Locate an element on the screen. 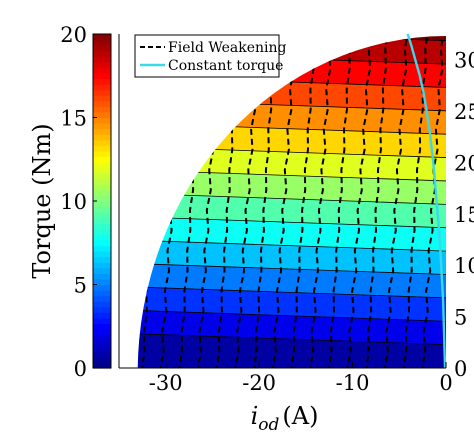 The width and height of the screenshot is (474, 441). right-tick-label: 25 is located at coordinates (464, 112).